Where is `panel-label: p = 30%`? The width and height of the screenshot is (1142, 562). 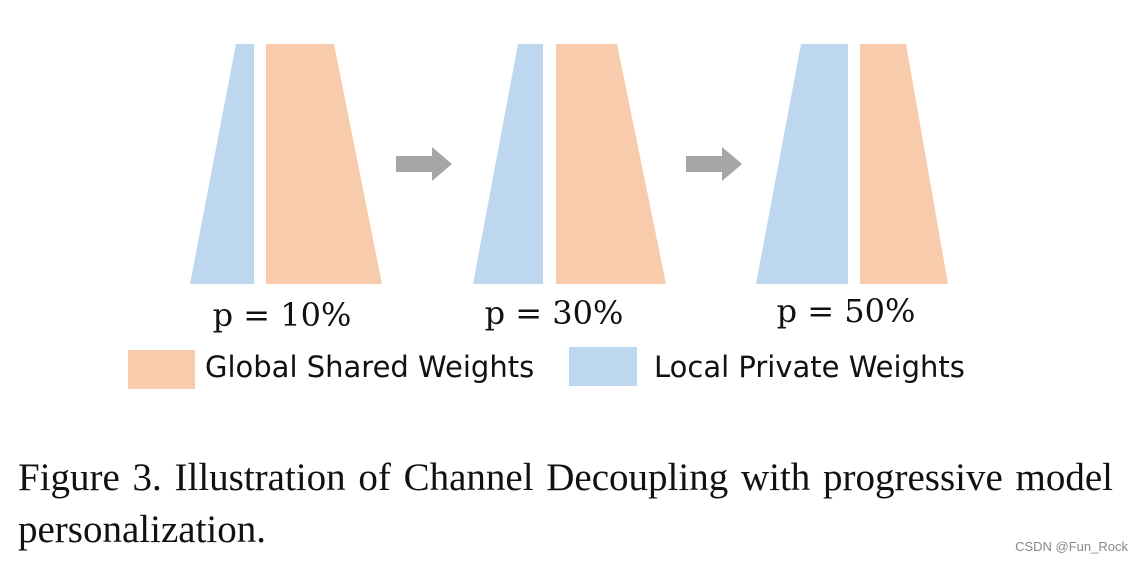
panel-label: p = 30% is located at coordinates (554, 313).